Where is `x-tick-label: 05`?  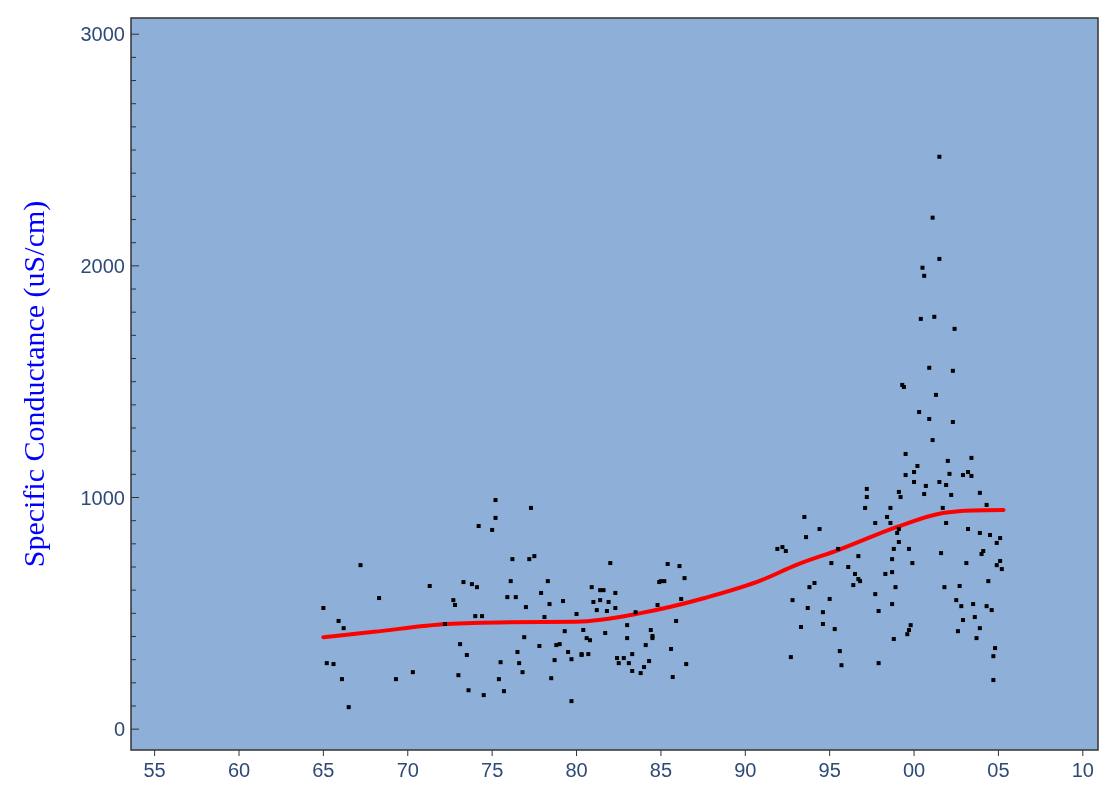
x-tick-label: 05 is located at coordinates (998, 770).